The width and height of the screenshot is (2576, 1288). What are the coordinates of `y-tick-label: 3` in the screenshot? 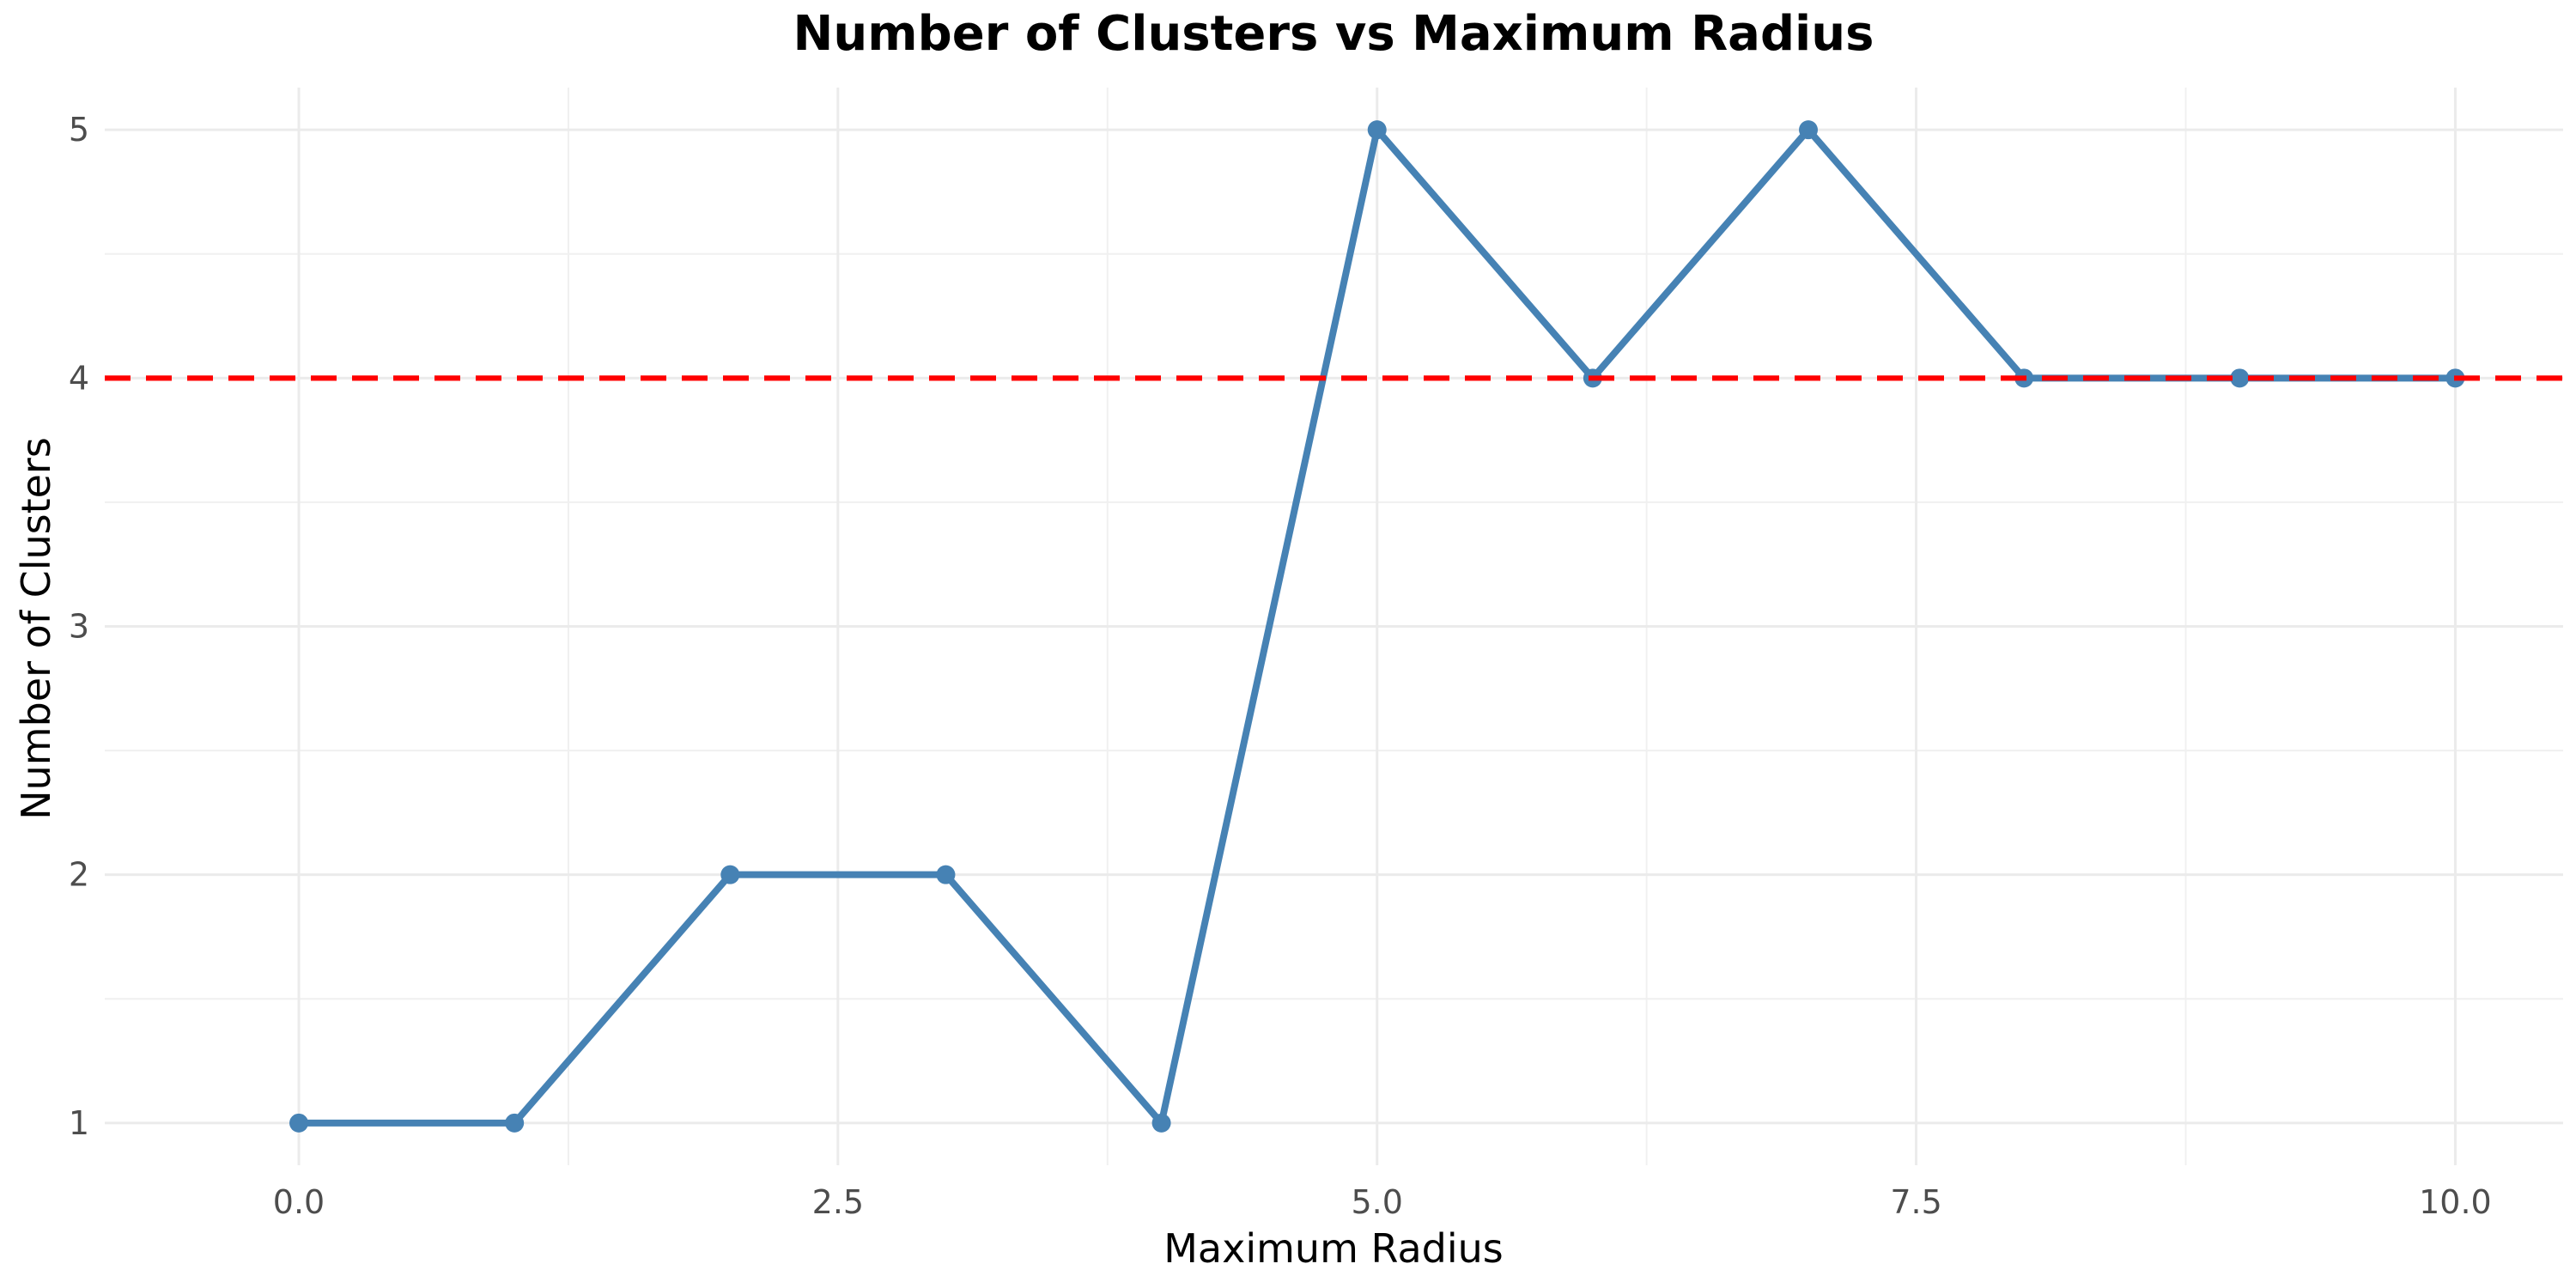 It's located at (79, 627).